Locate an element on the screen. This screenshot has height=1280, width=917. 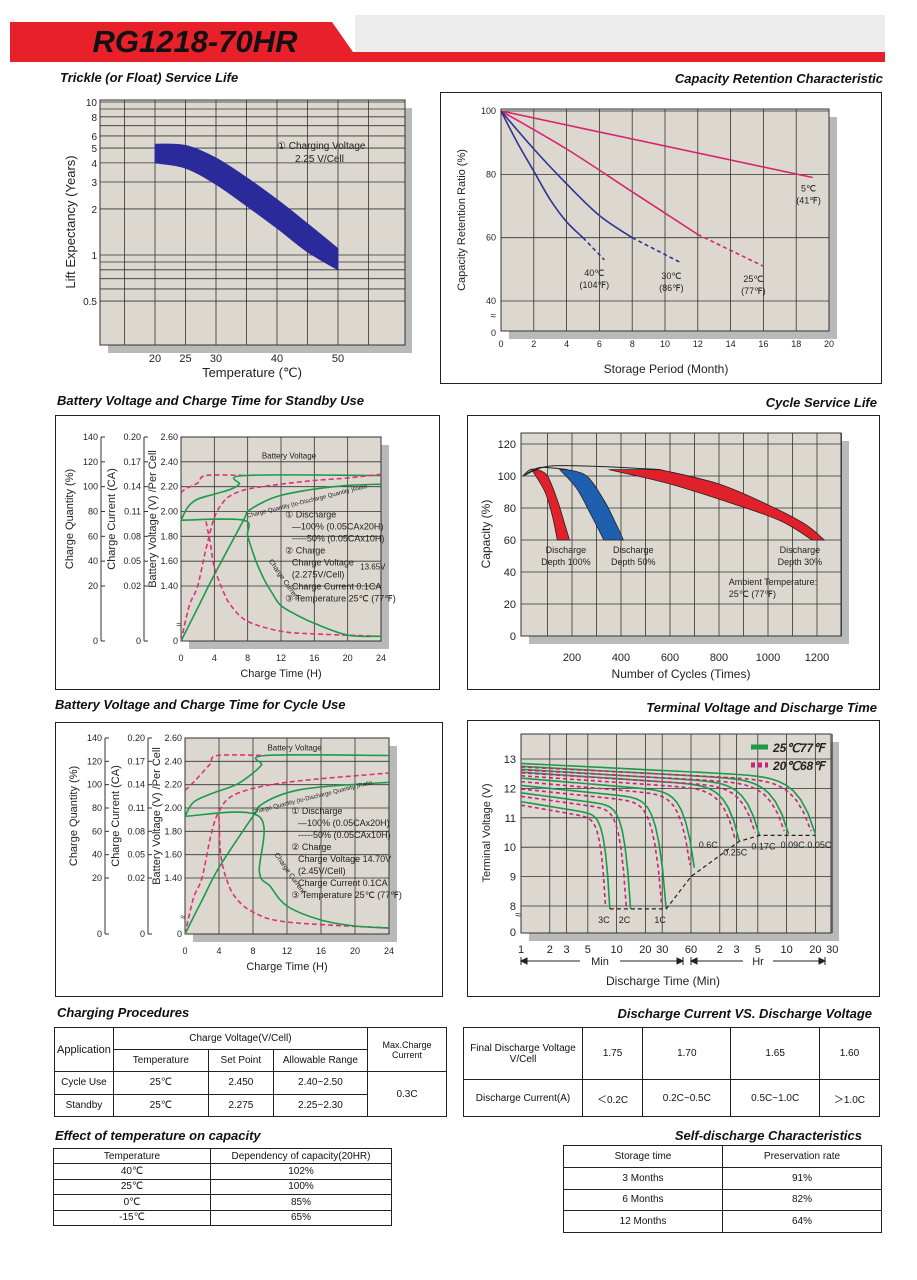
tick-label: 4 is located at coordinates (218, 951).